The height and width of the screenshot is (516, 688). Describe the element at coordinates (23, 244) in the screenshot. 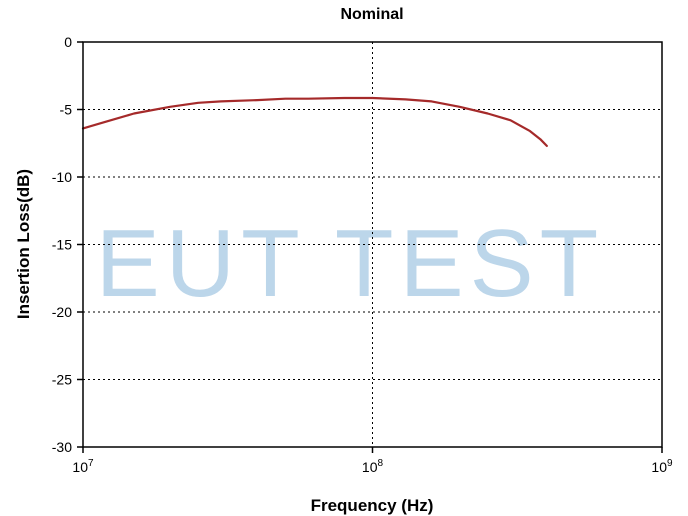

I see `y-axis-label: Insertion Loss(dB)` at that location.